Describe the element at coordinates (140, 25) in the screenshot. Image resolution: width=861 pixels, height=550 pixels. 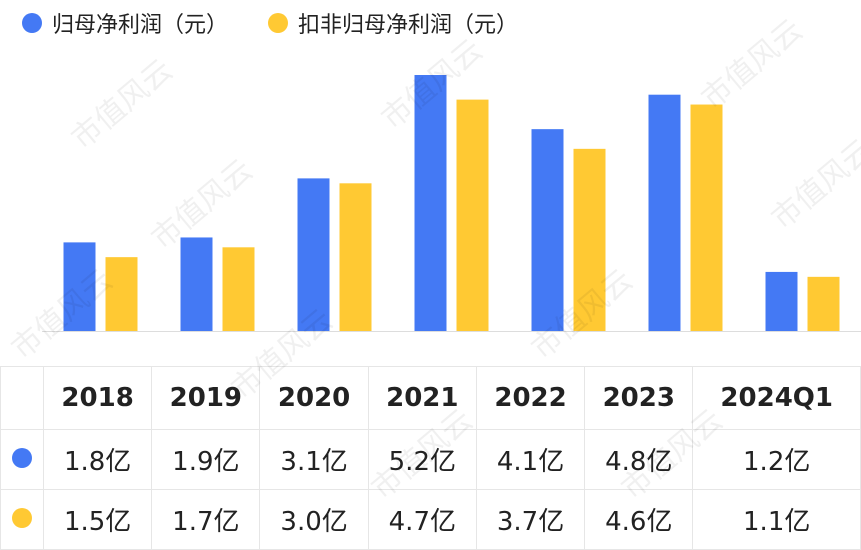
I see `legend-label-series1: 归母净利润（元）` at that location.